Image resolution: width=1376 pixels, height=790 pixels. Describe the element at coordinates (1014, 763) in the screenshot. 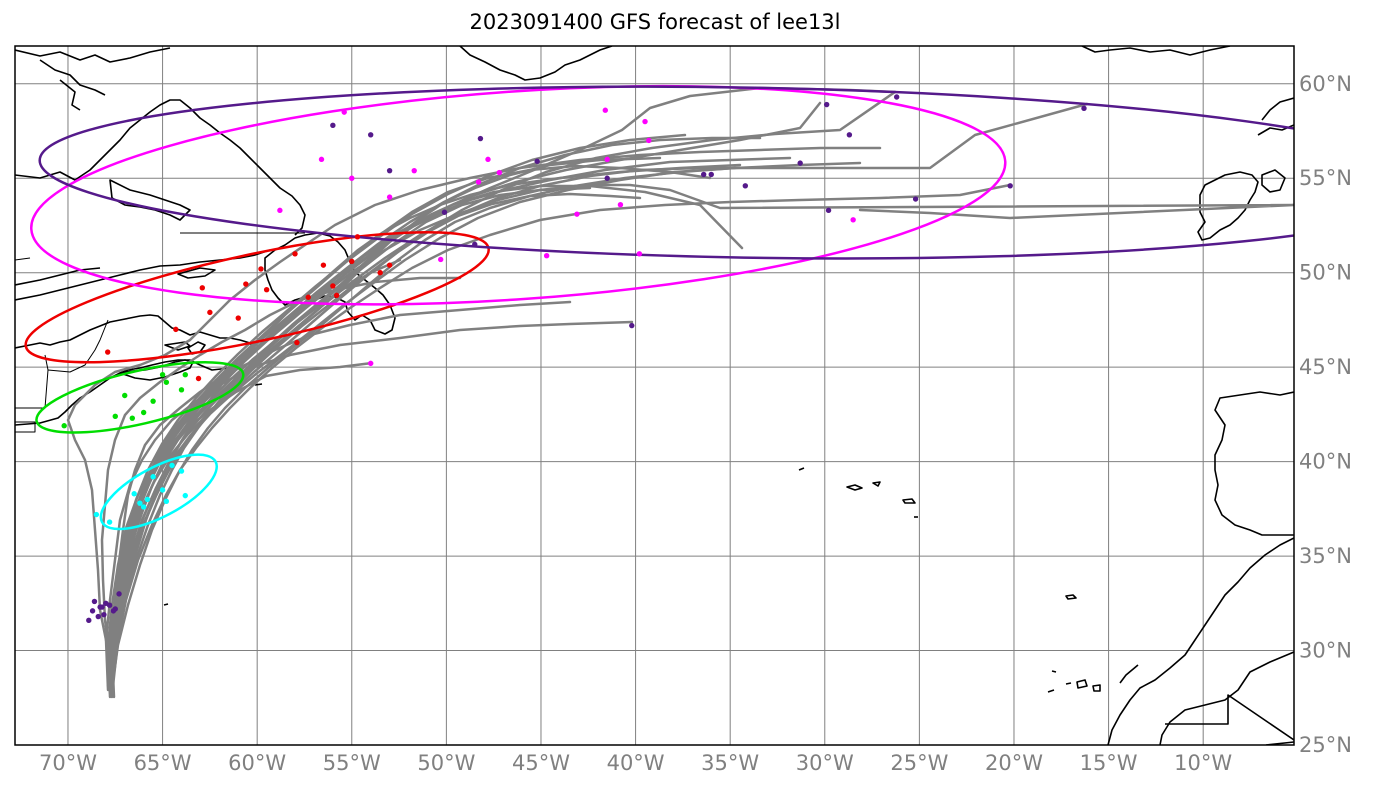

I see `lon-tick-label: 20°W` at that location.